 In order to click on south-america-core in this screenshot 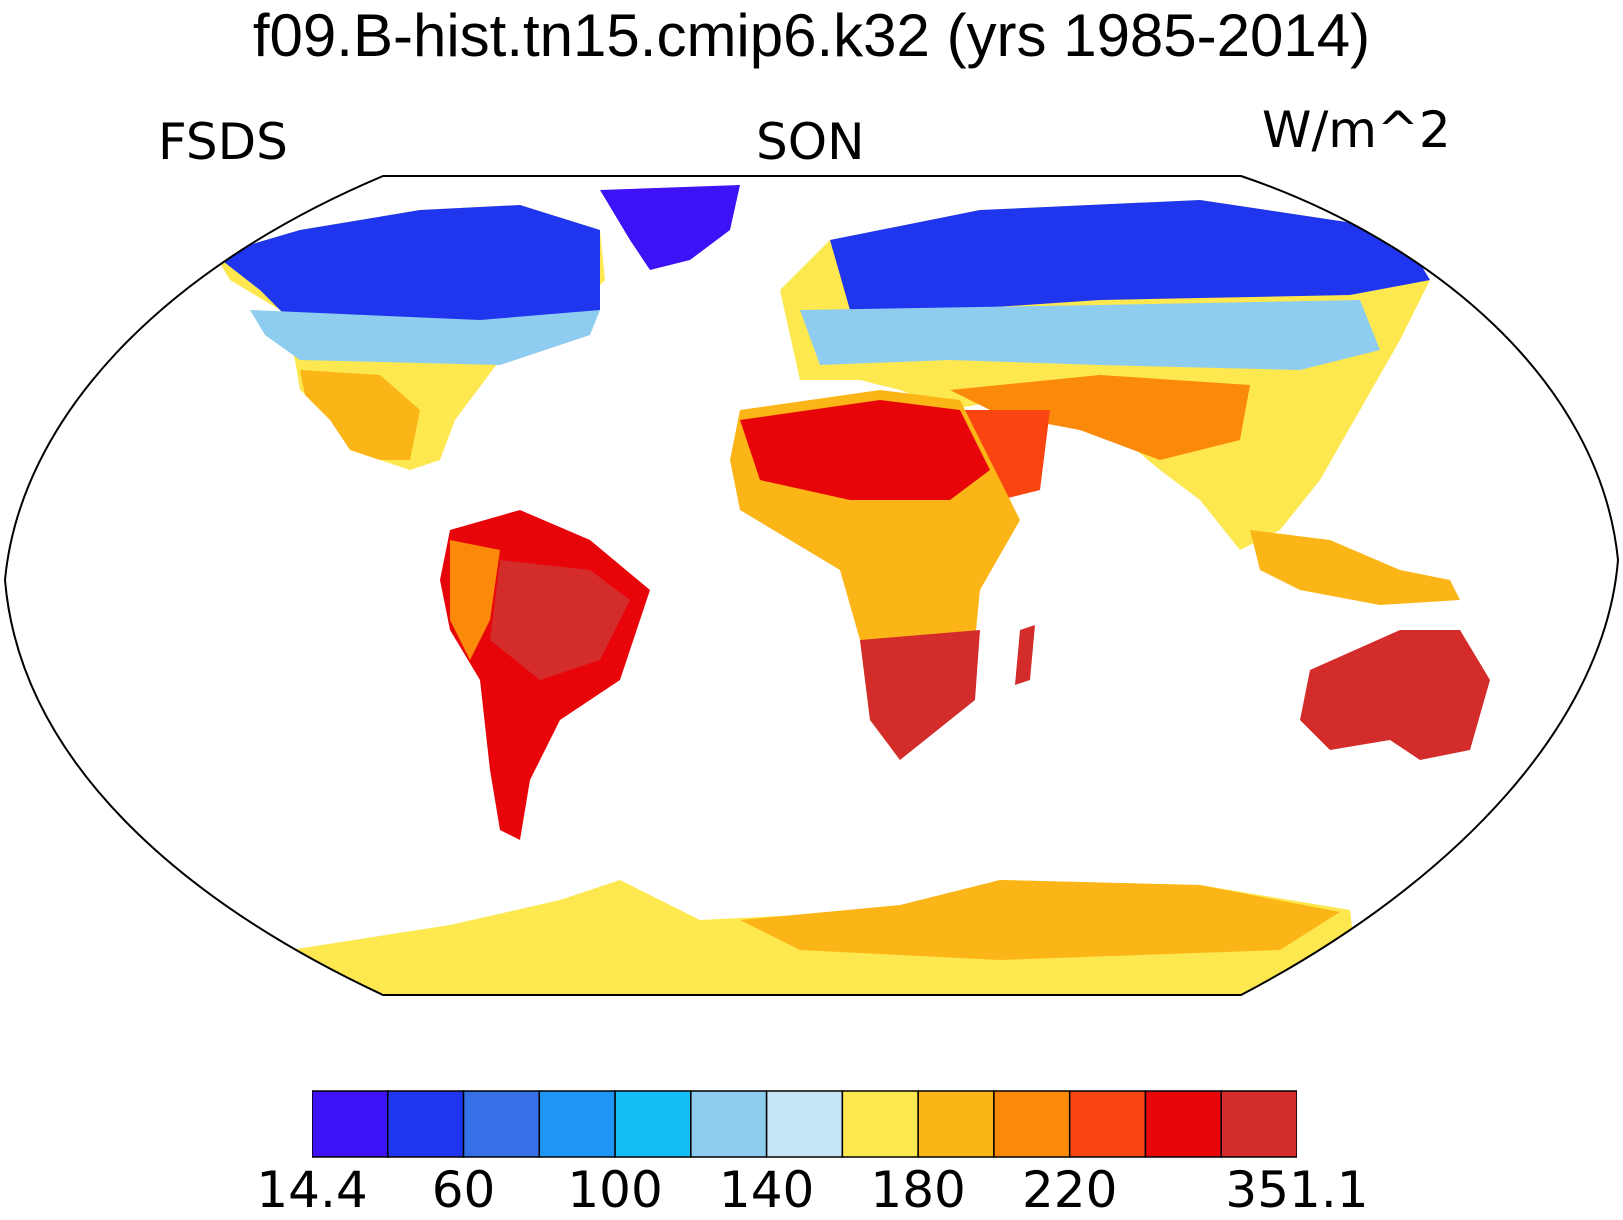, I will do `click(560, 620)`.